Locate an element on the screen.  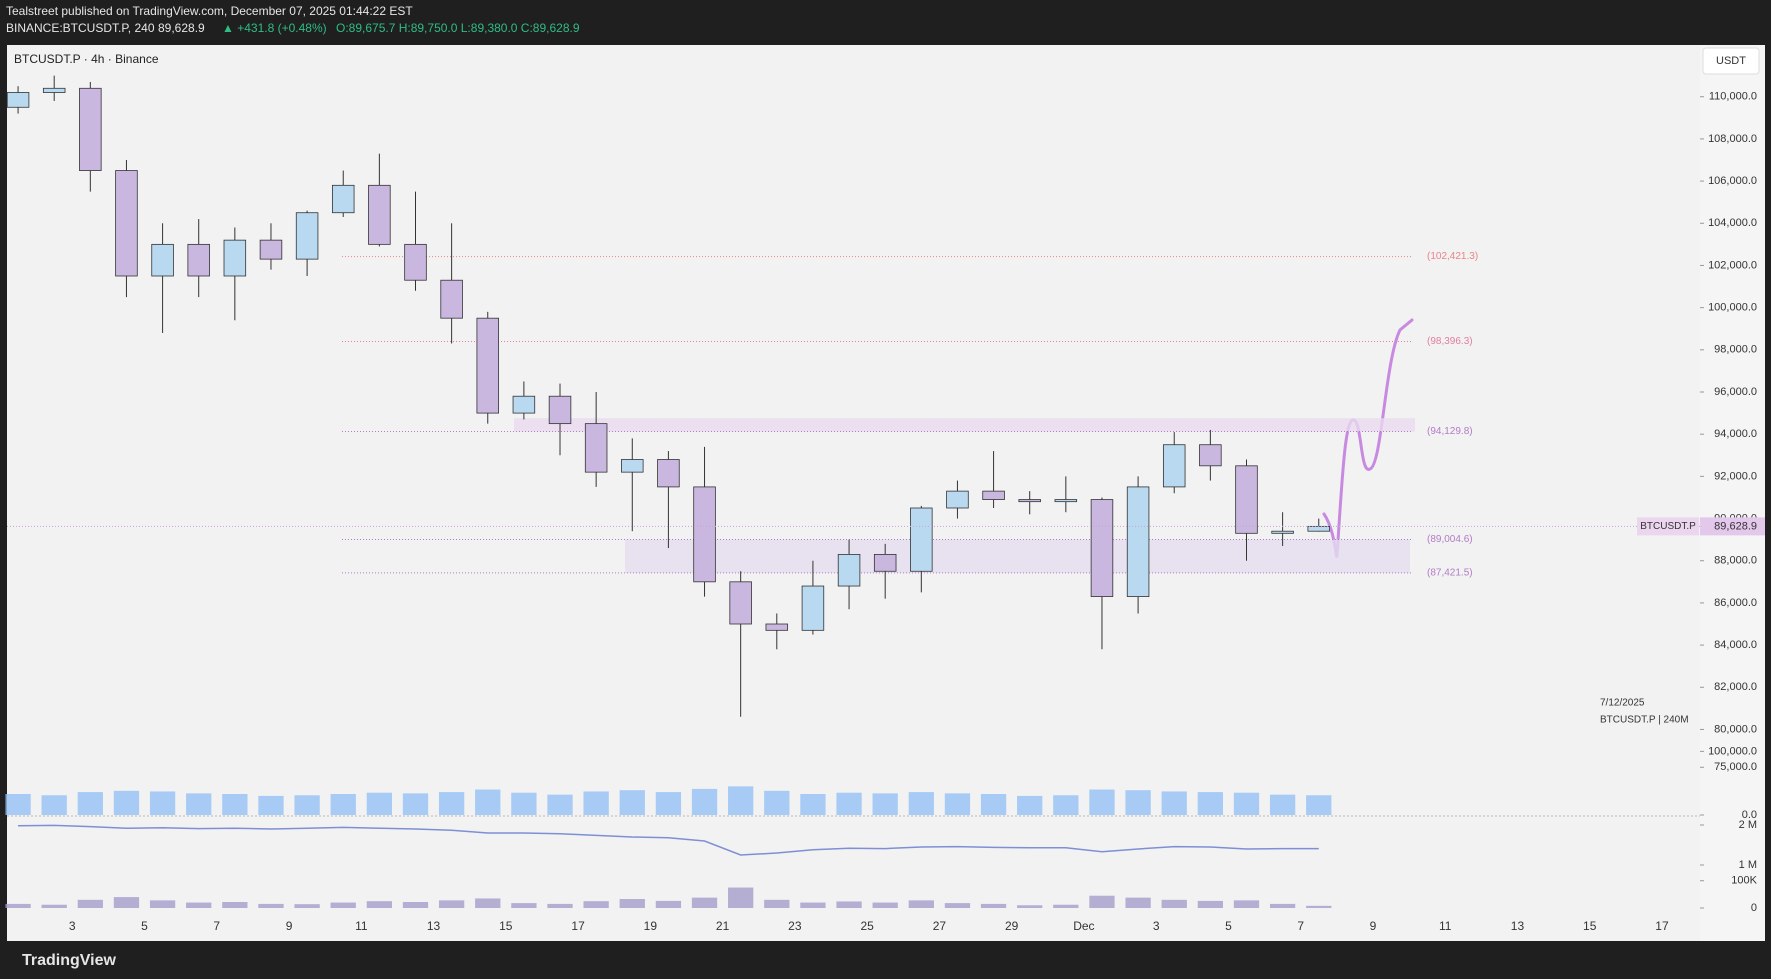
currency-label: USDT is located at coordinates (1731, 61).